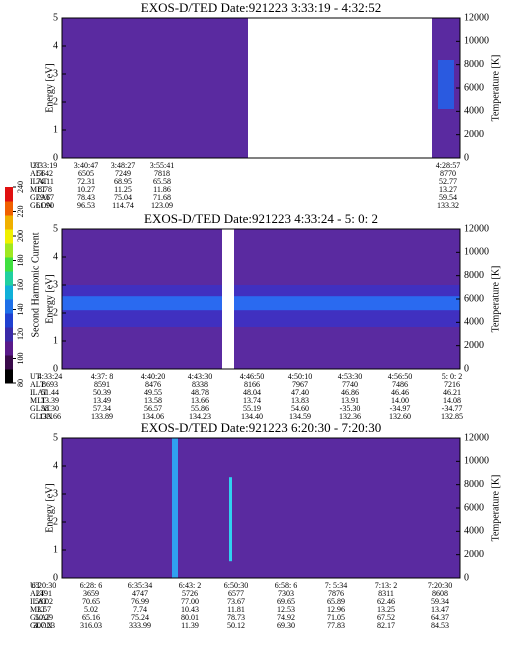 The width and height of the screenshot is (505, 649). I want to click on orbit-value: 5642, so click(45, 173).